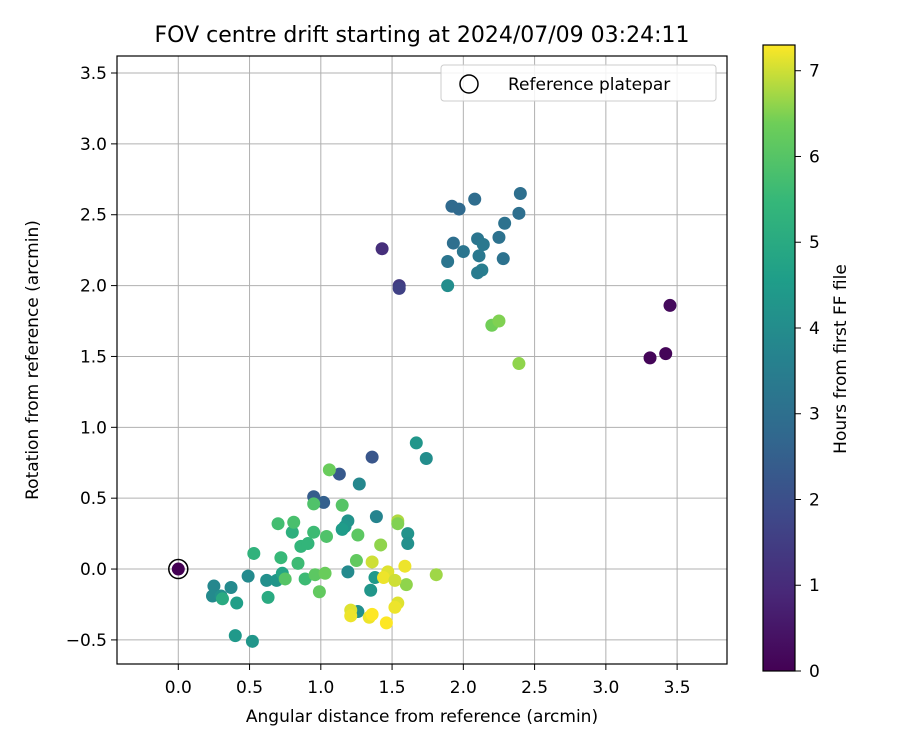 This screenshot has width=900, height=750. I want to click on x-tick-label: 2.5, so click(534, 688).